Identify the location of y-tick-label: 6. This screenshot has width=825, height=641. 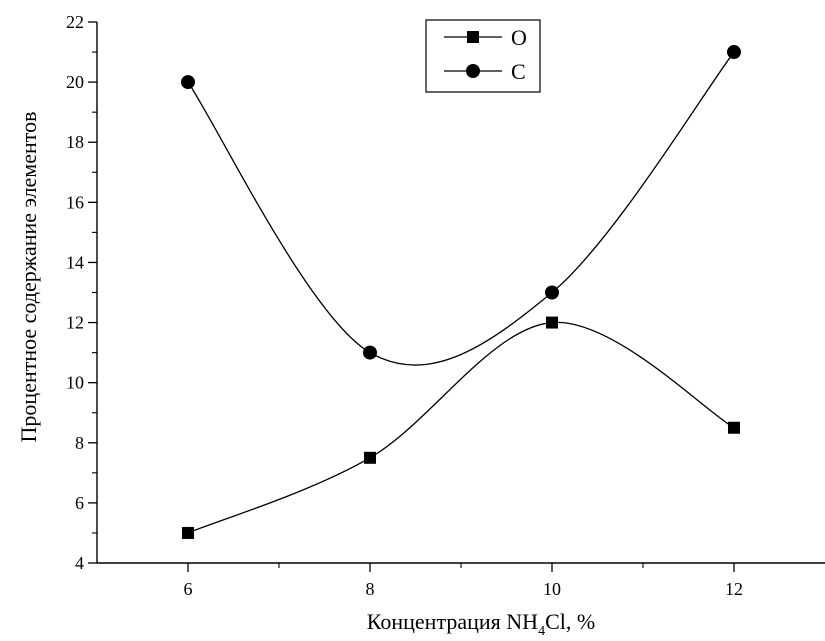
(79, 503).